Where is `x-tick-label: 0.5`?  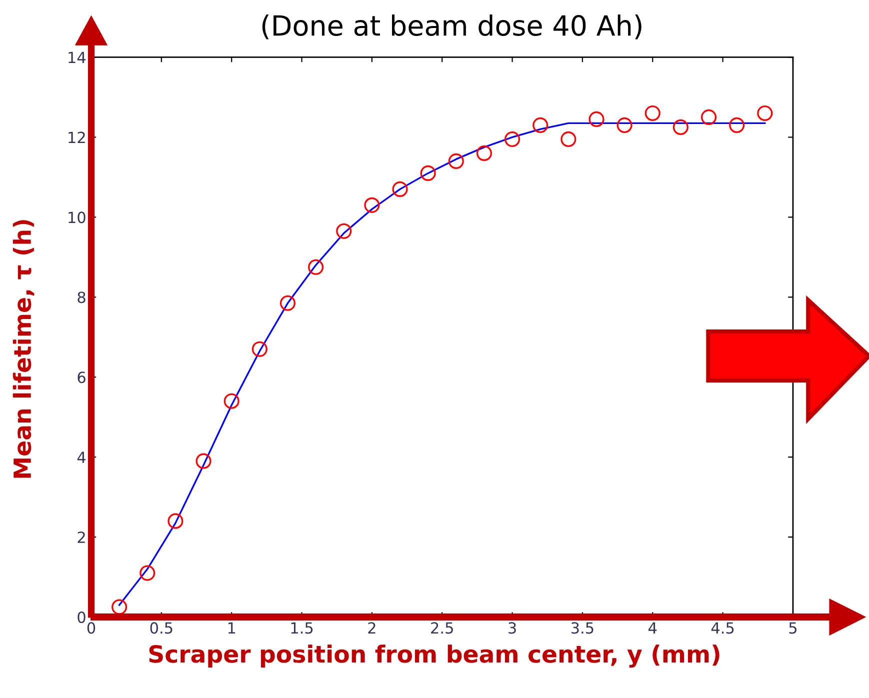
x-tick-label: 0.5 is located at coordinates (161, 628).